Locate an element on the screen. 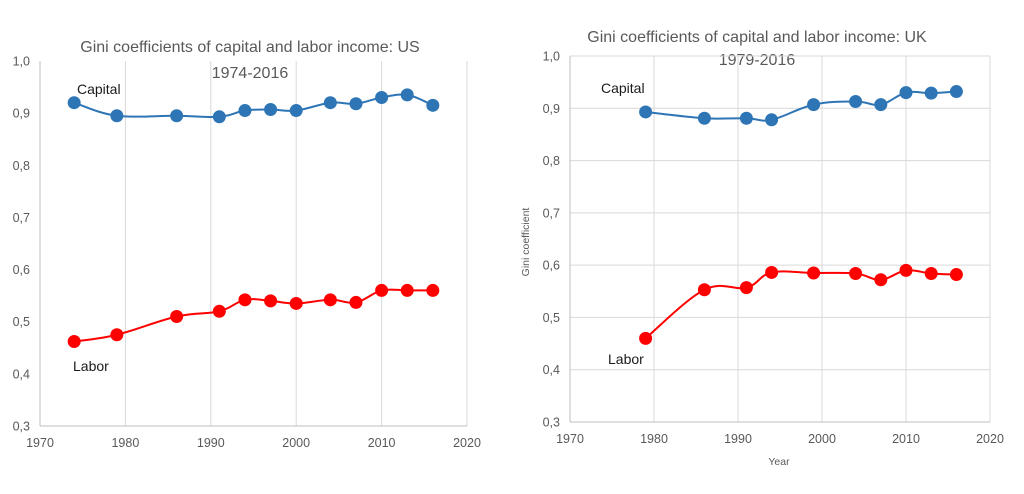 Image resolution: width=1024 pixels, height=494 pixels. uk-y-tick-2: 0,5 is located at coordinates (551, 318).